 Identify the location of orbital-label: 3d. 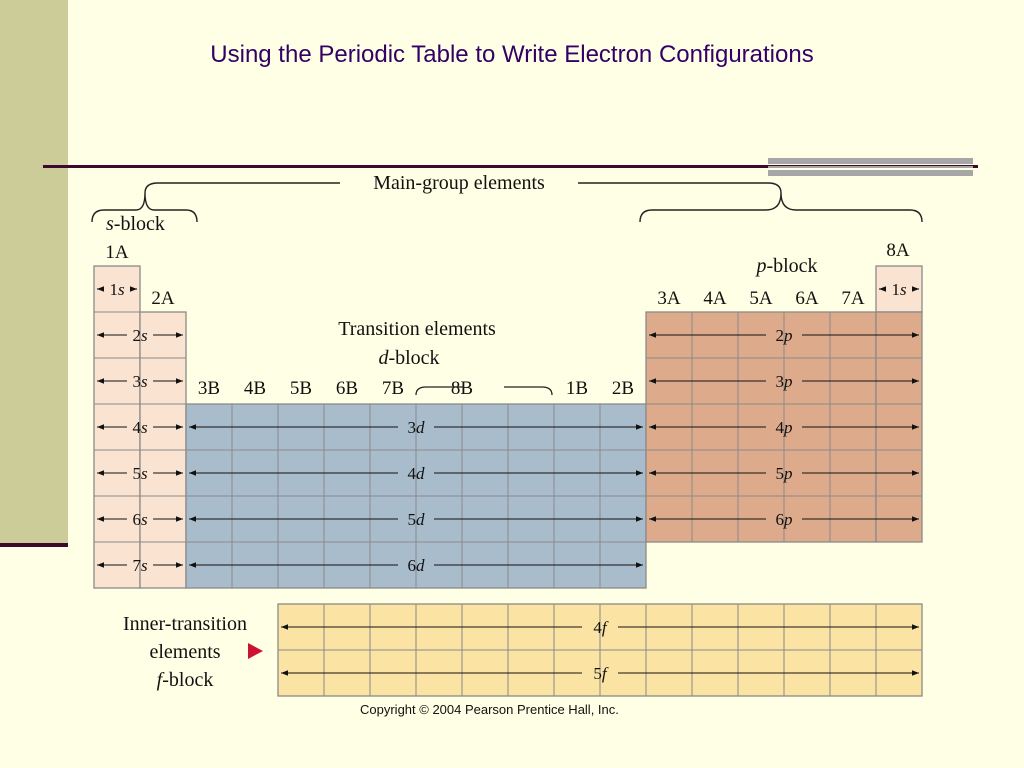
(417, 427).